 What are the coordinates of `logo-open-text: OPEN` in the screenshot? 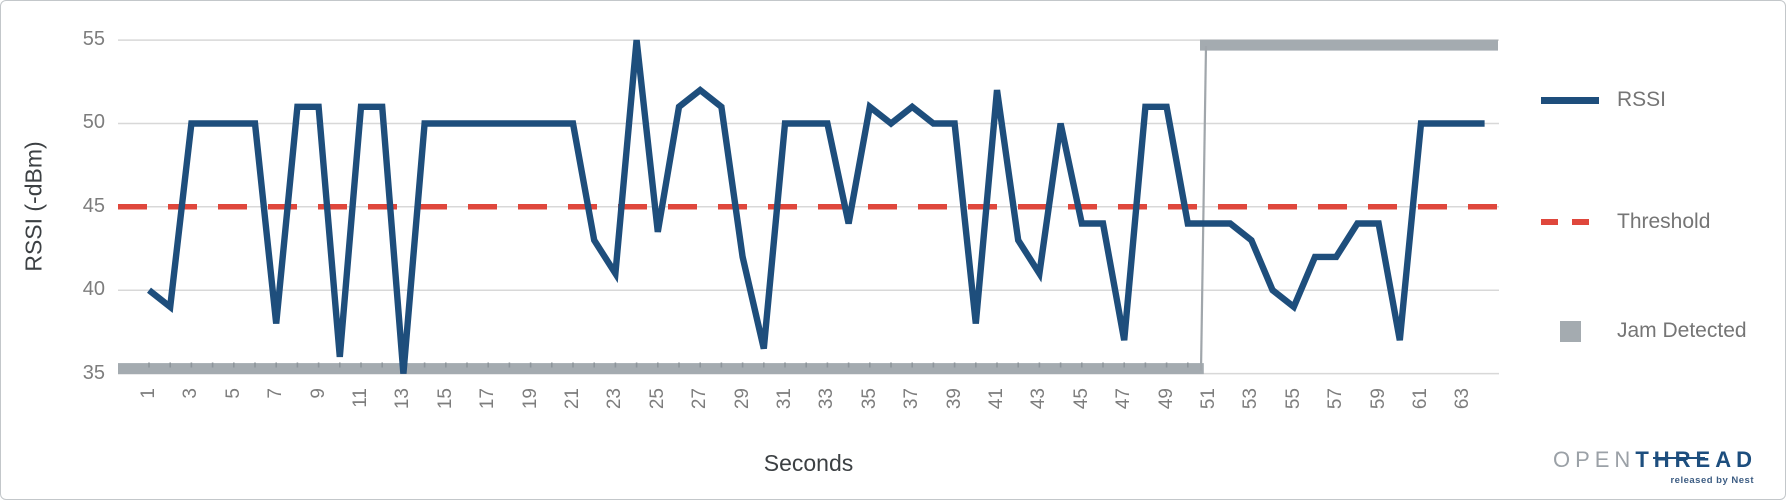 It's located at (1594, 459).